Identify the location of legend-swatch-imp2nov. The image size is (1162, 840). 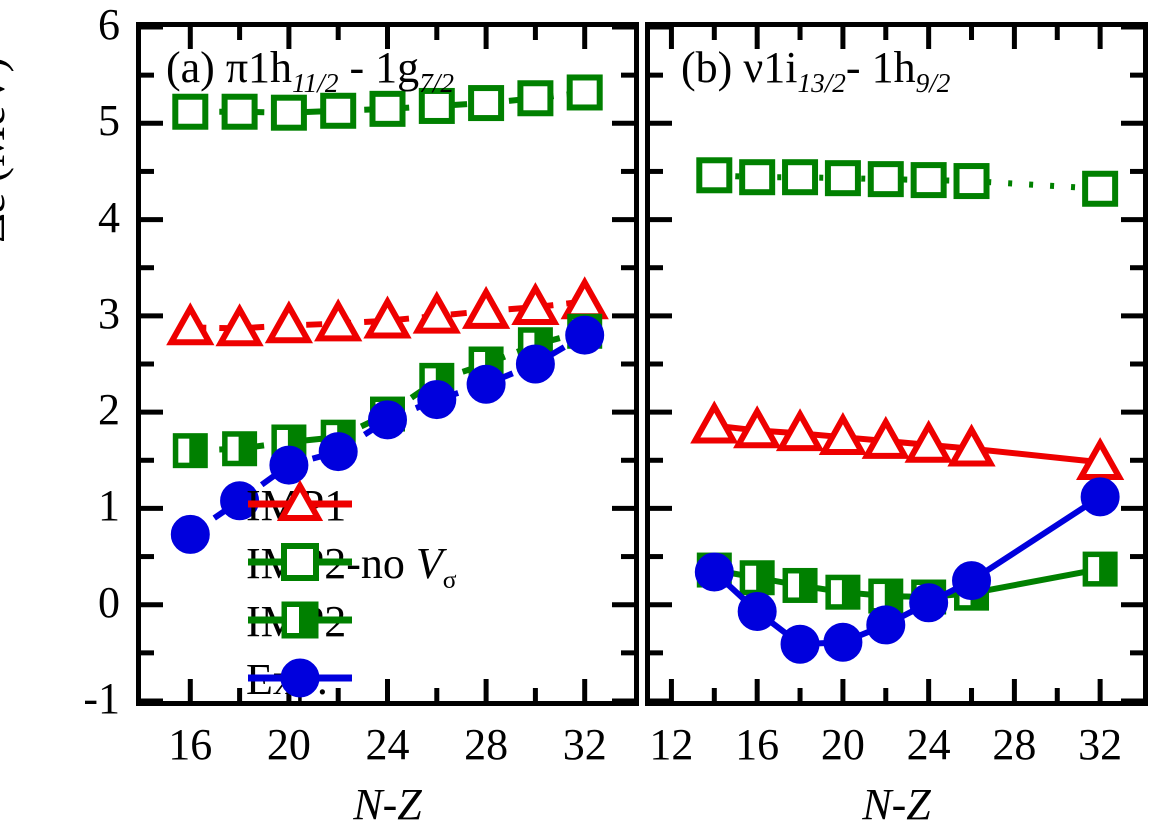
(300, 562).